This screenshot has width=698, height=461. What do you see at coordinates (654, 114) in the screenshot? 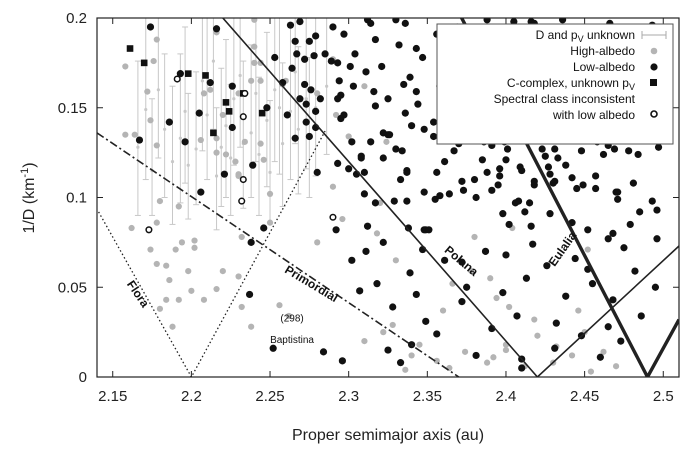
I see `legend-symbol-inconsistent` at bounding box center [654, 114].